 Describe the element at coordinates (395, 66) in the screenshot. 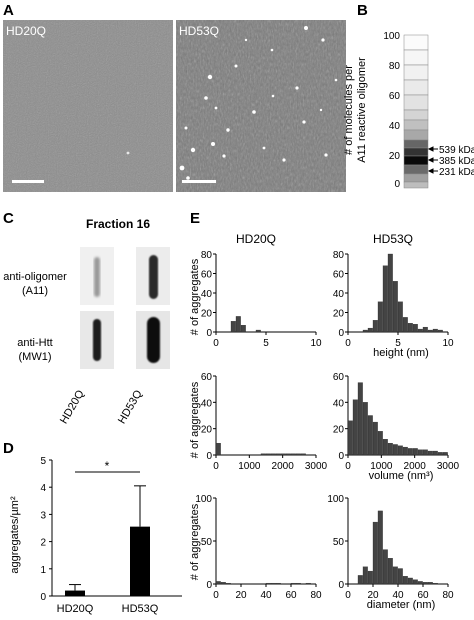

I see `tick-label: 80` at that location.